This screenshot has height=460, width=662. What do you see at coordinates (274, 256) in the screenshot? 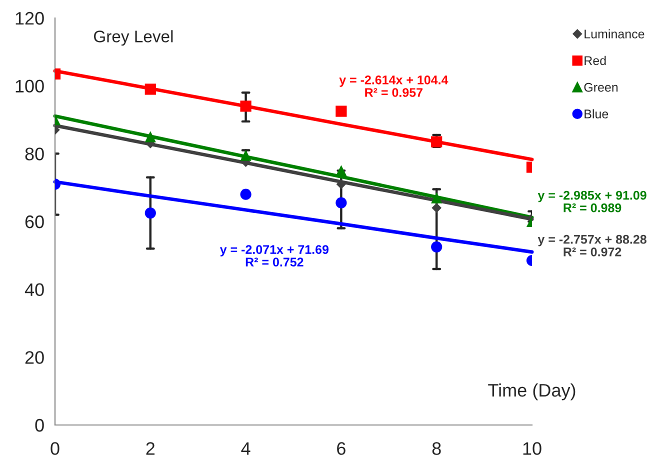
I see `annotation: y = -2.071x + 71.69 R² = 0.752` at bounding box center [274, 256].